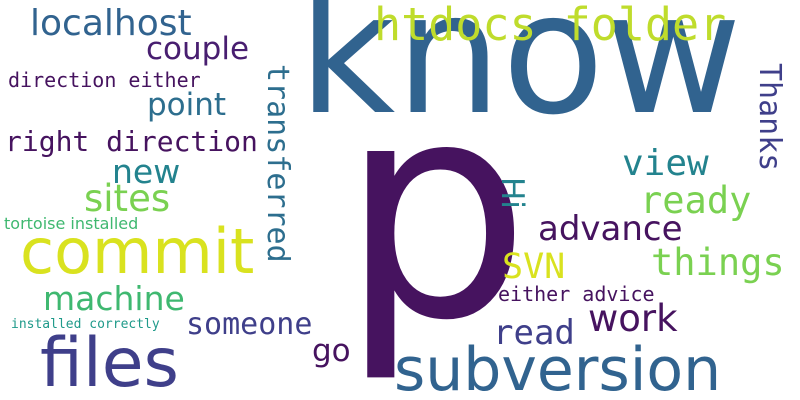  I want to click on word-couple: couple, so click(197, 49).